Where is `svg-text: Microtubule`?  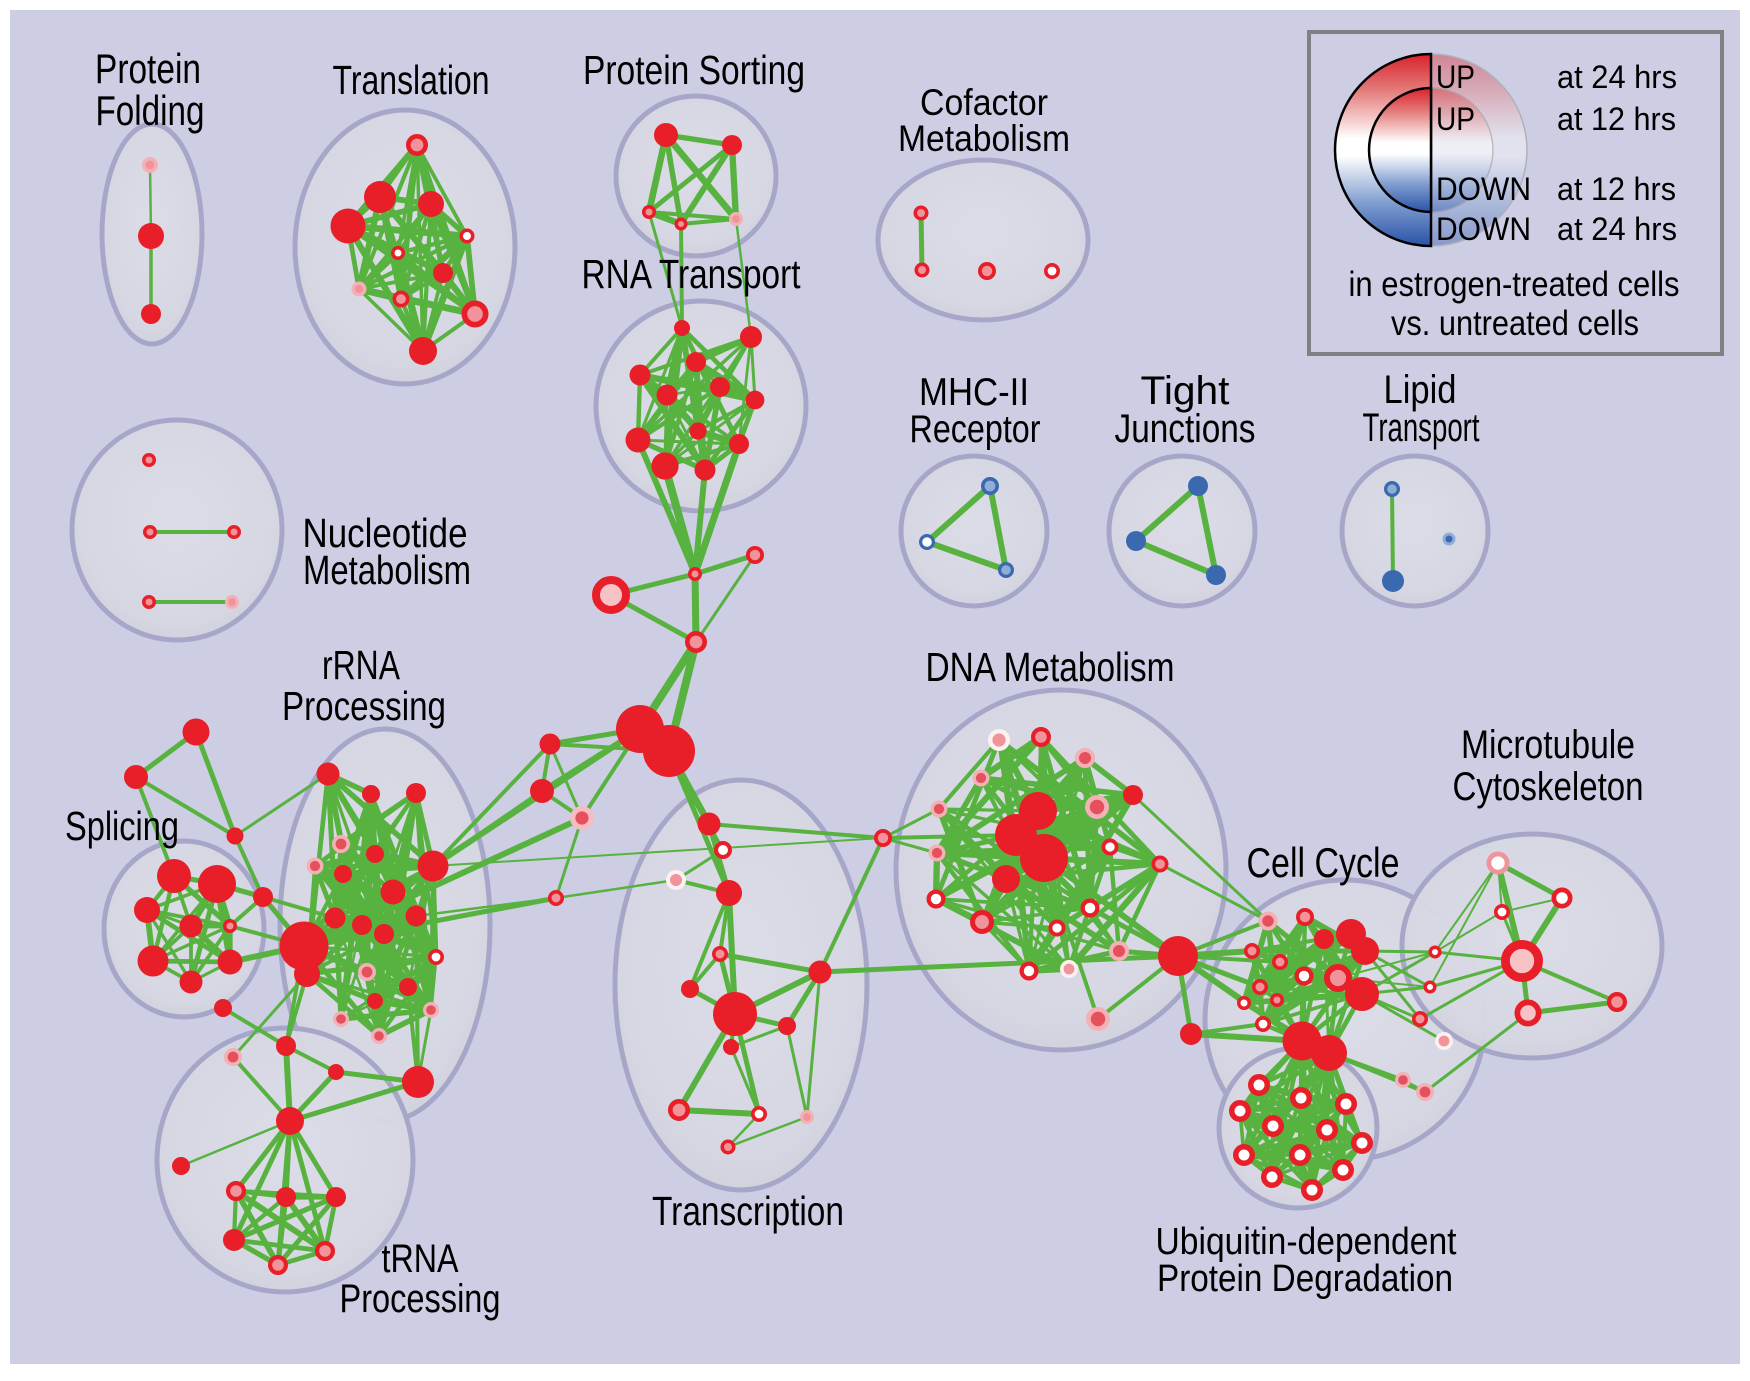
svg-text: Microtubule is located at coordinates (1548, 745).